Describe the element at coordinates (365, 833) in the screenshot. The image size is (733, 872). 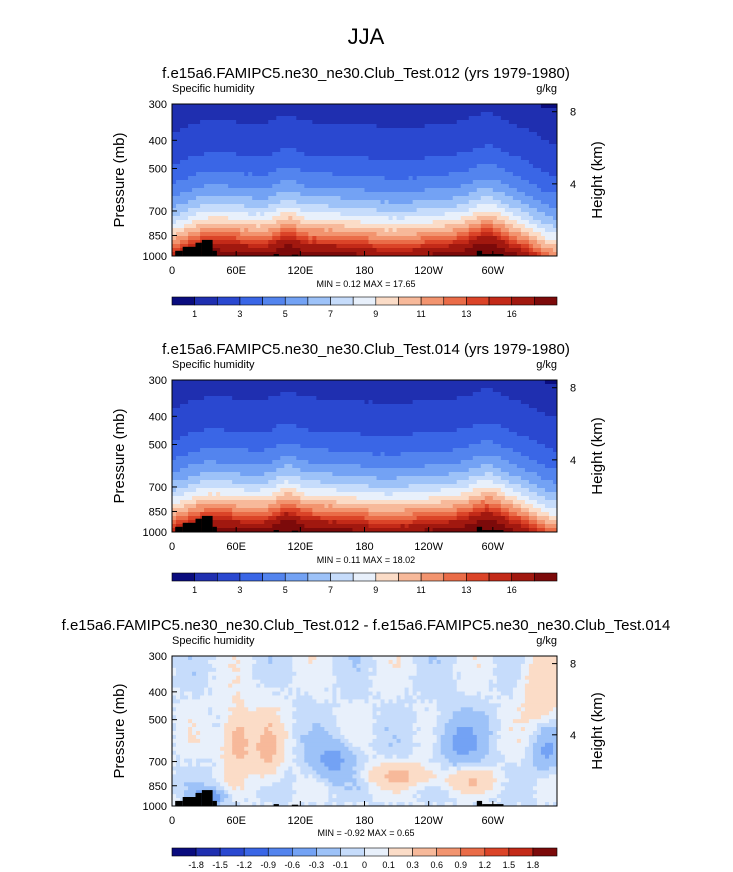
I see `stats-label: MIN = -0.92 MAX = 0.65` at that location.